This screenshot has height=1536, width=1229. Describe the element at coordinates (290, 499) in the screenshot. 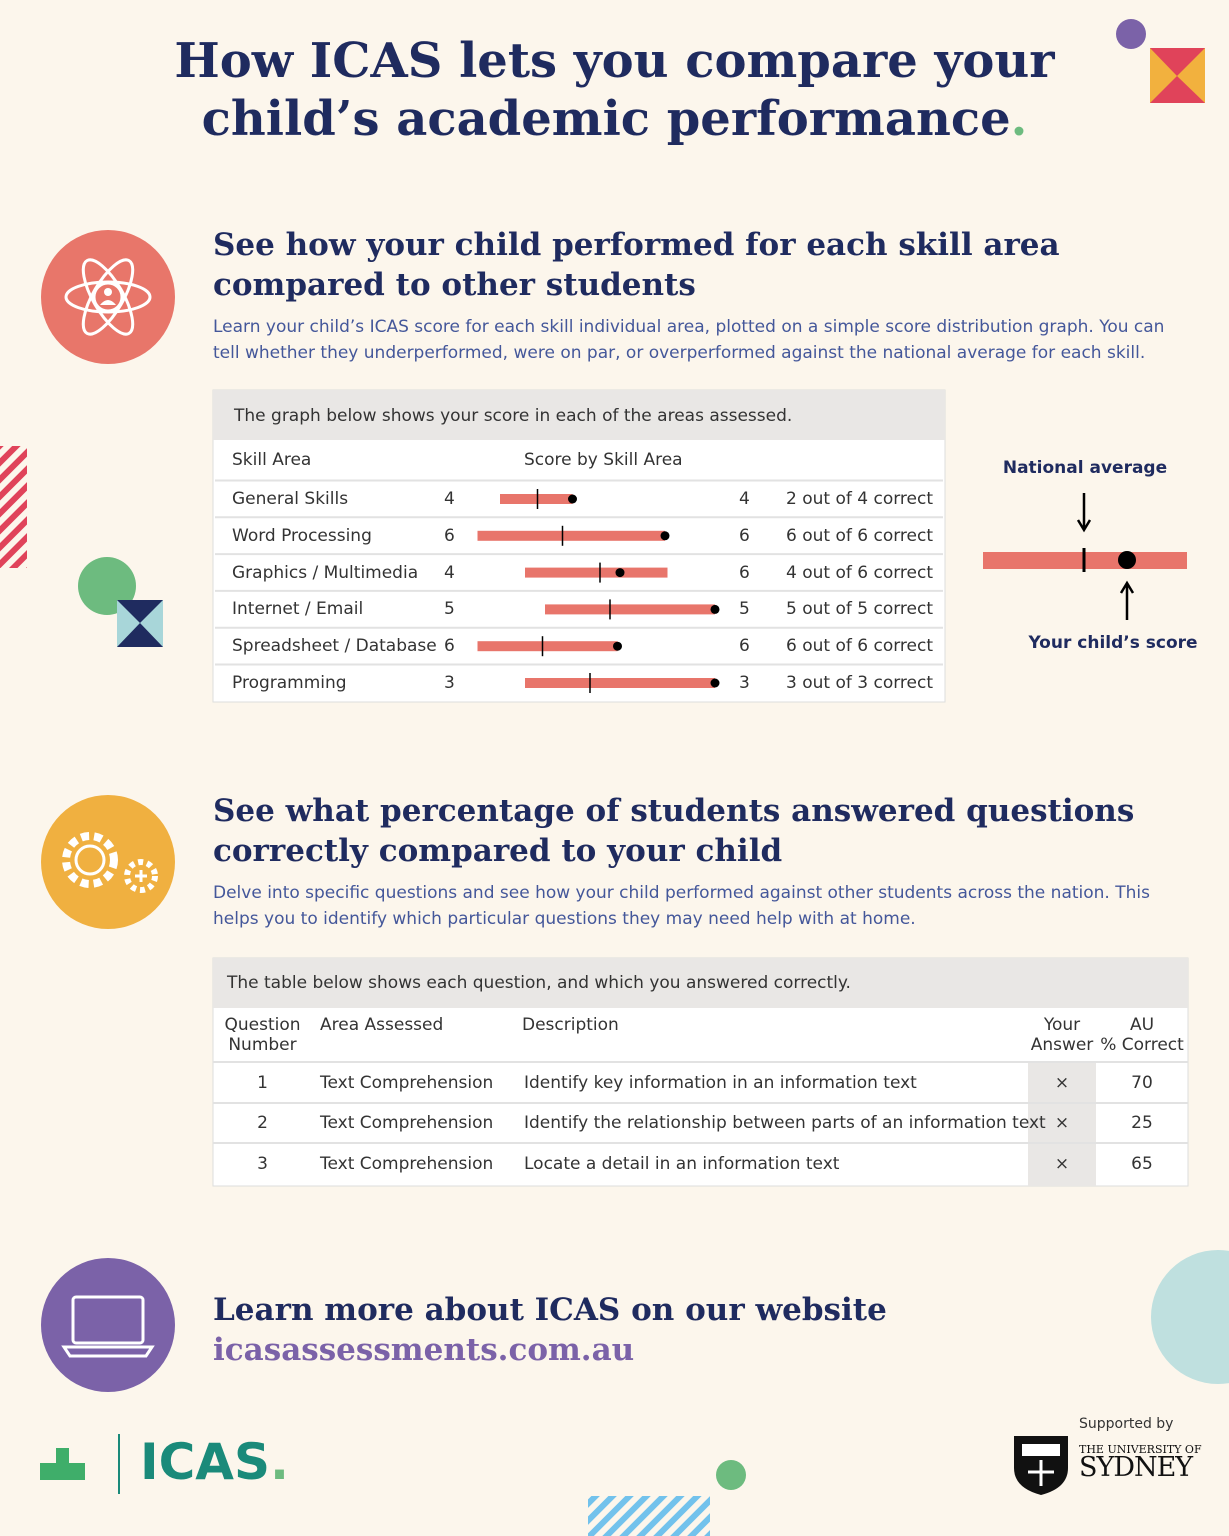

I see `skill-name: General Skills` at that location.